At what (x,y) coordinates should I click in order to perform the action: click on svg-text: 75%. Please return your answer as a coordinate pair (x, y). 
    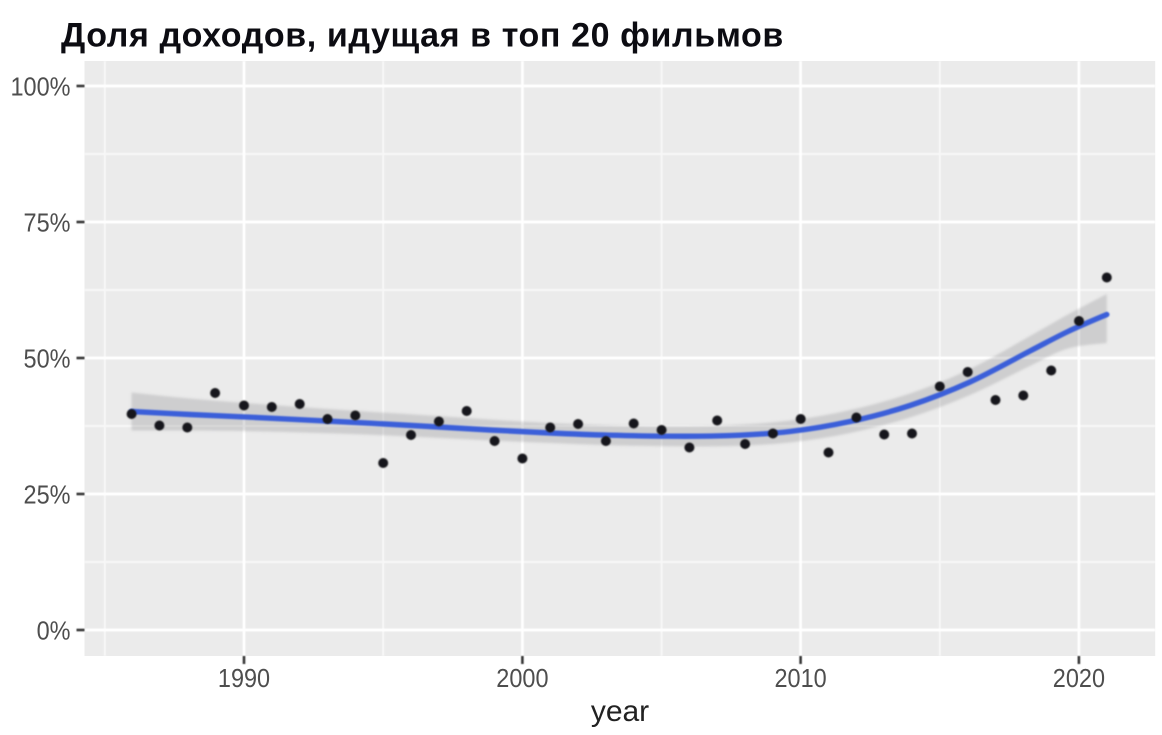
    Looking at the image, I should click on (47, 223).